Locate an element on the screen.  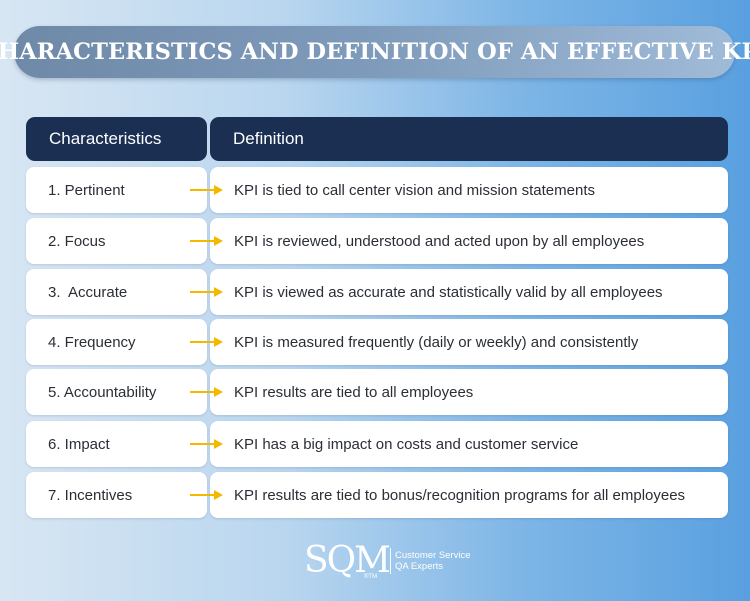
logo-tagline-line-2: QA Experts is located at coordinates (419, 566).